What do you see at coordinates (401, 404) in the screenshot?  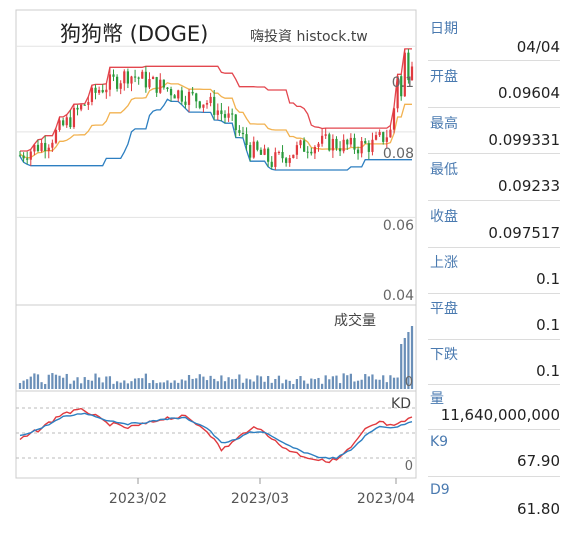 I see `kd-label: KD` at bounding box center [401, 404].